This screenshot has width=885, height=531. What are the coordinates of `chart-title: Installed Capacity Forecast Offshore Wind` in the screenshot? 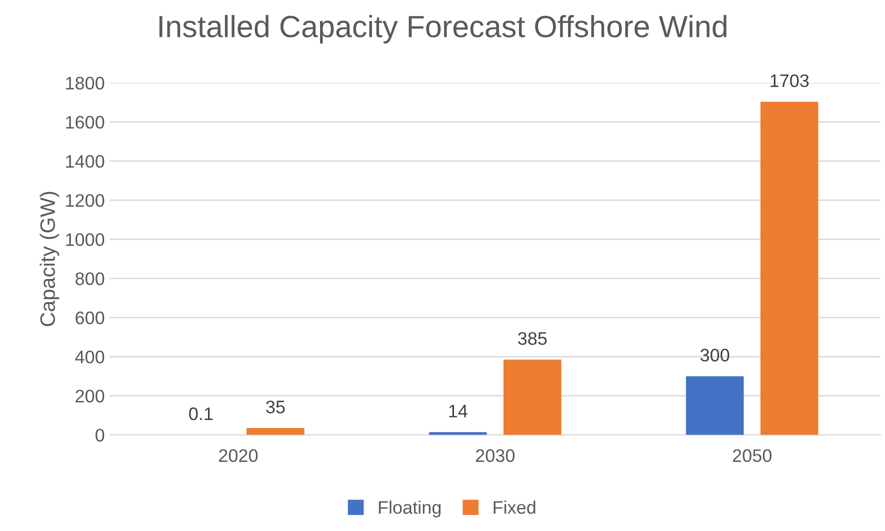 It's located at (442, 29).